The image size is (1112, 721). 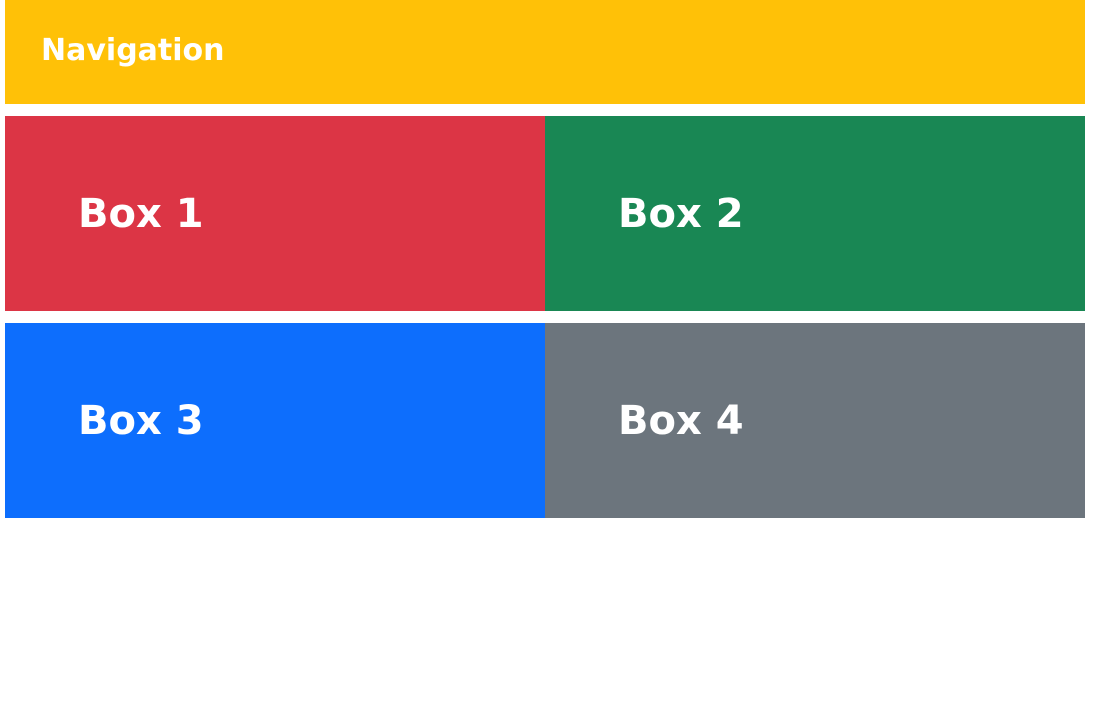 I want to click on box-1: Box 1, so click(x=275, y=213).